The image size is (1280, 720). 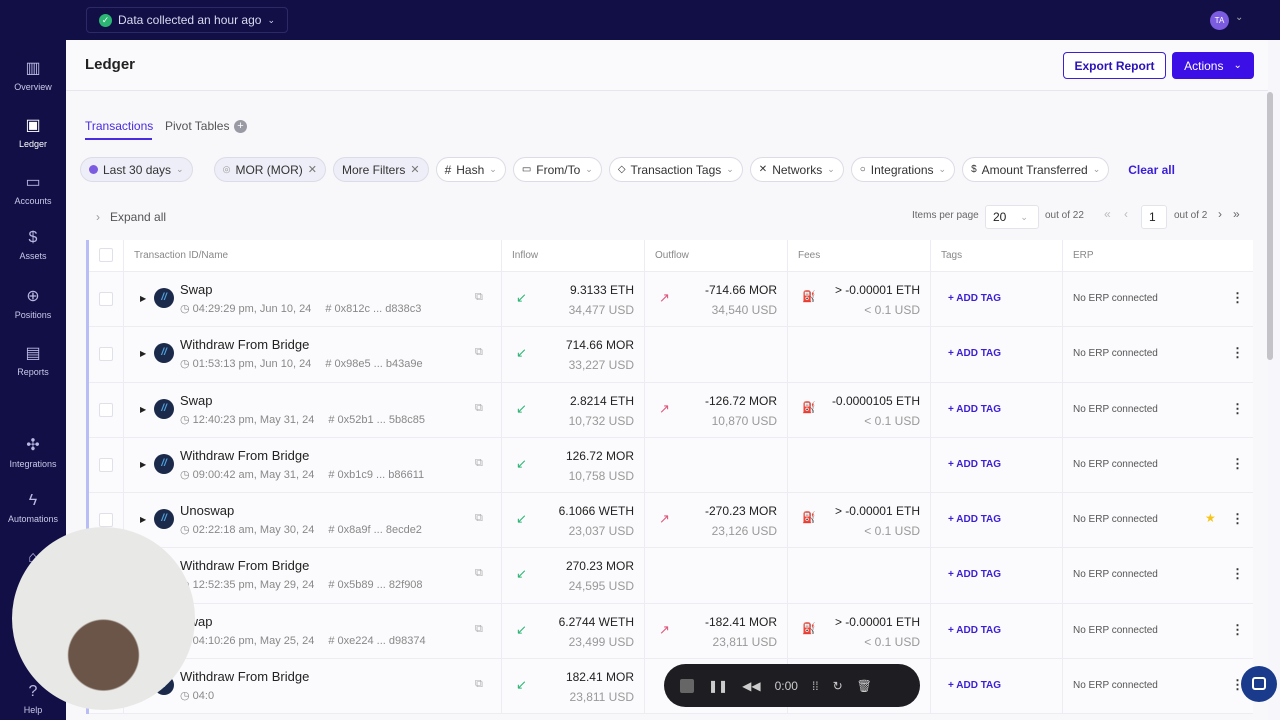 What do you see at coordinates (1220, 214) in the screenshot?
I see `next-page-icon: ›` at bounding box center [1220, 214].